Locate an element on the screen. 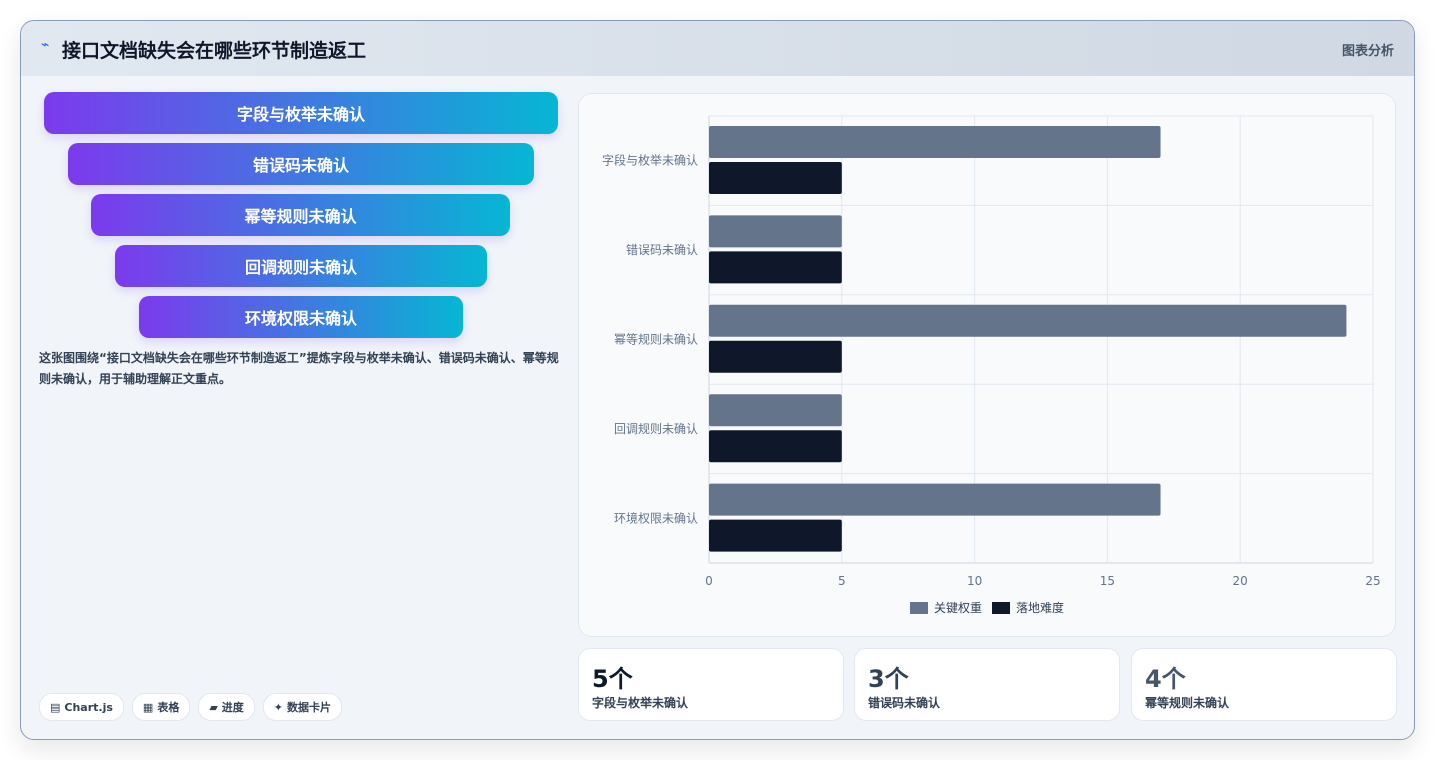  x-tick-label: 5 is located at coordinates (842, 581).